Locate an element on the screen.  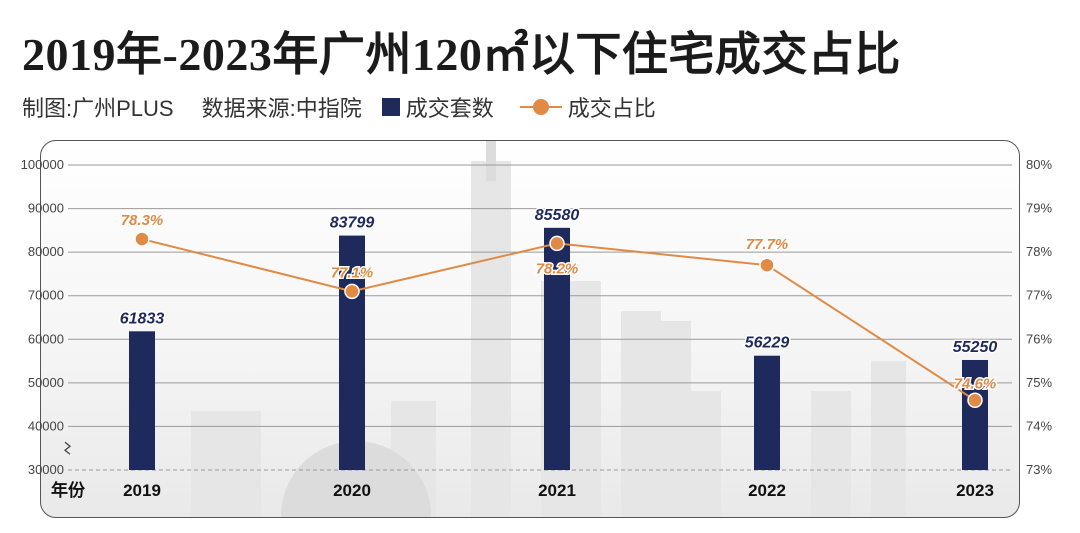
y-left-tick-label: 40000 is located at coordinates (46, 425).